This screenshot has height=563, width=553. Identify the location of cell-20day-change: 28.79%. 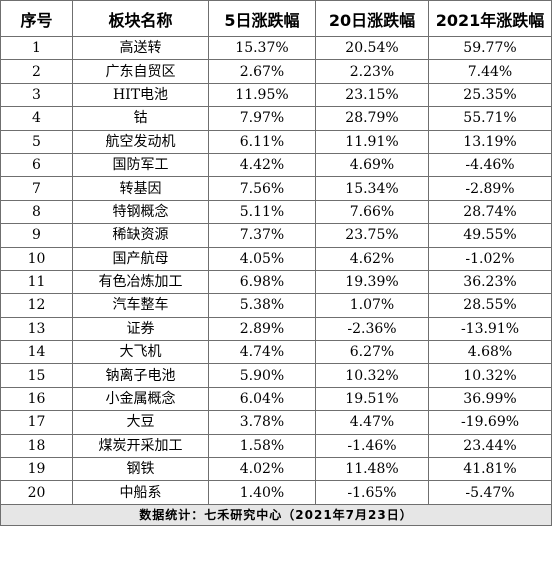
(372, 118).